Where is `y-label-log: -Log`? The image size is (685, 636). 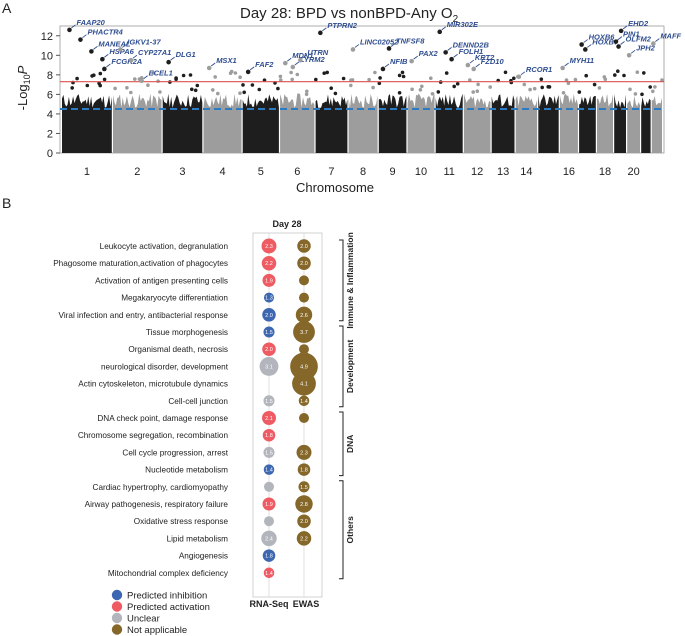 y-label-log: -Log is located at coordinates (22, 97).